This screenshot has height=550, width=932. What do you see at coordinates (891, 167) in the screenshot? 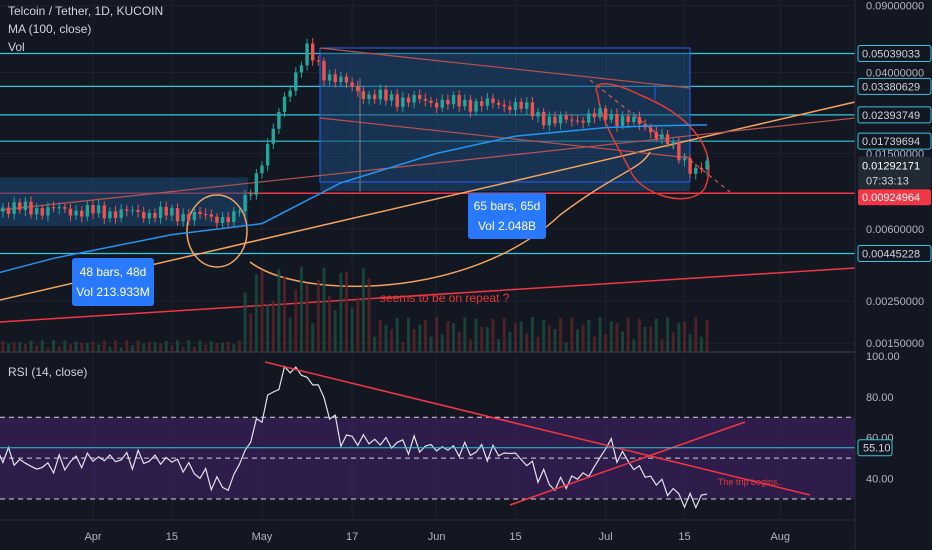
I see `current-price-label: 0.01292171` at bounding box center [891, 167].